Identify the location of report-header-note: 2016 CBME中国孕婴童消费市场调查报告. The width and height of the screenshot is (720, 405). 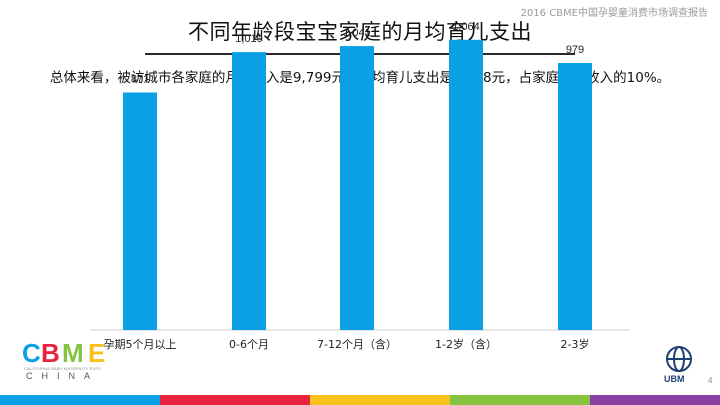
(614, 13).